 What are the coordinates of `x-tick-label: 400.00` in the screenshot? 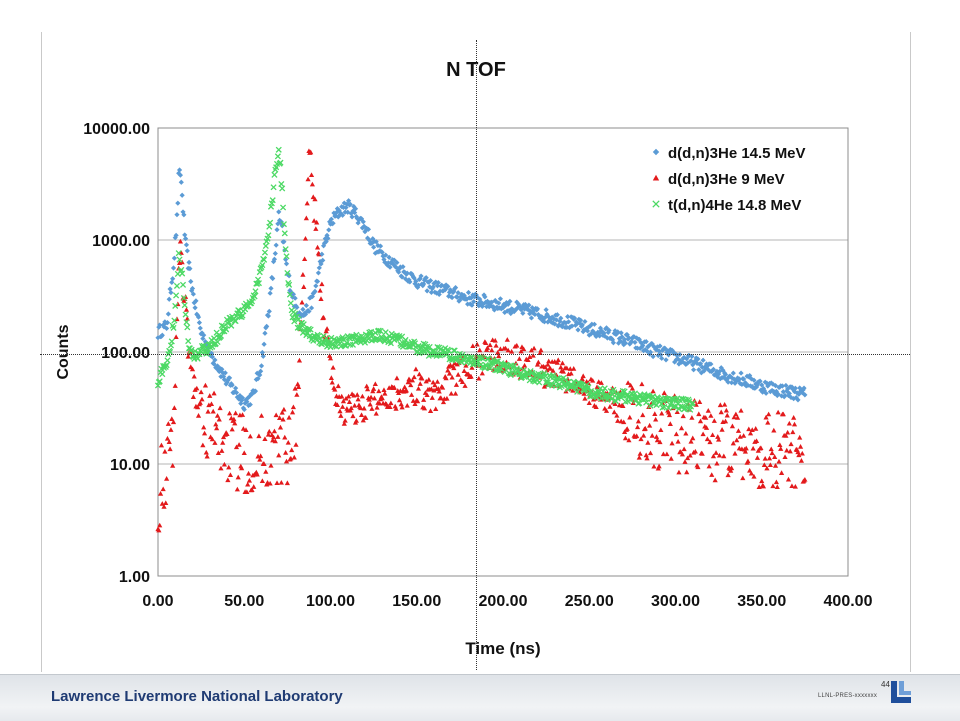 It's located at (848, 601).